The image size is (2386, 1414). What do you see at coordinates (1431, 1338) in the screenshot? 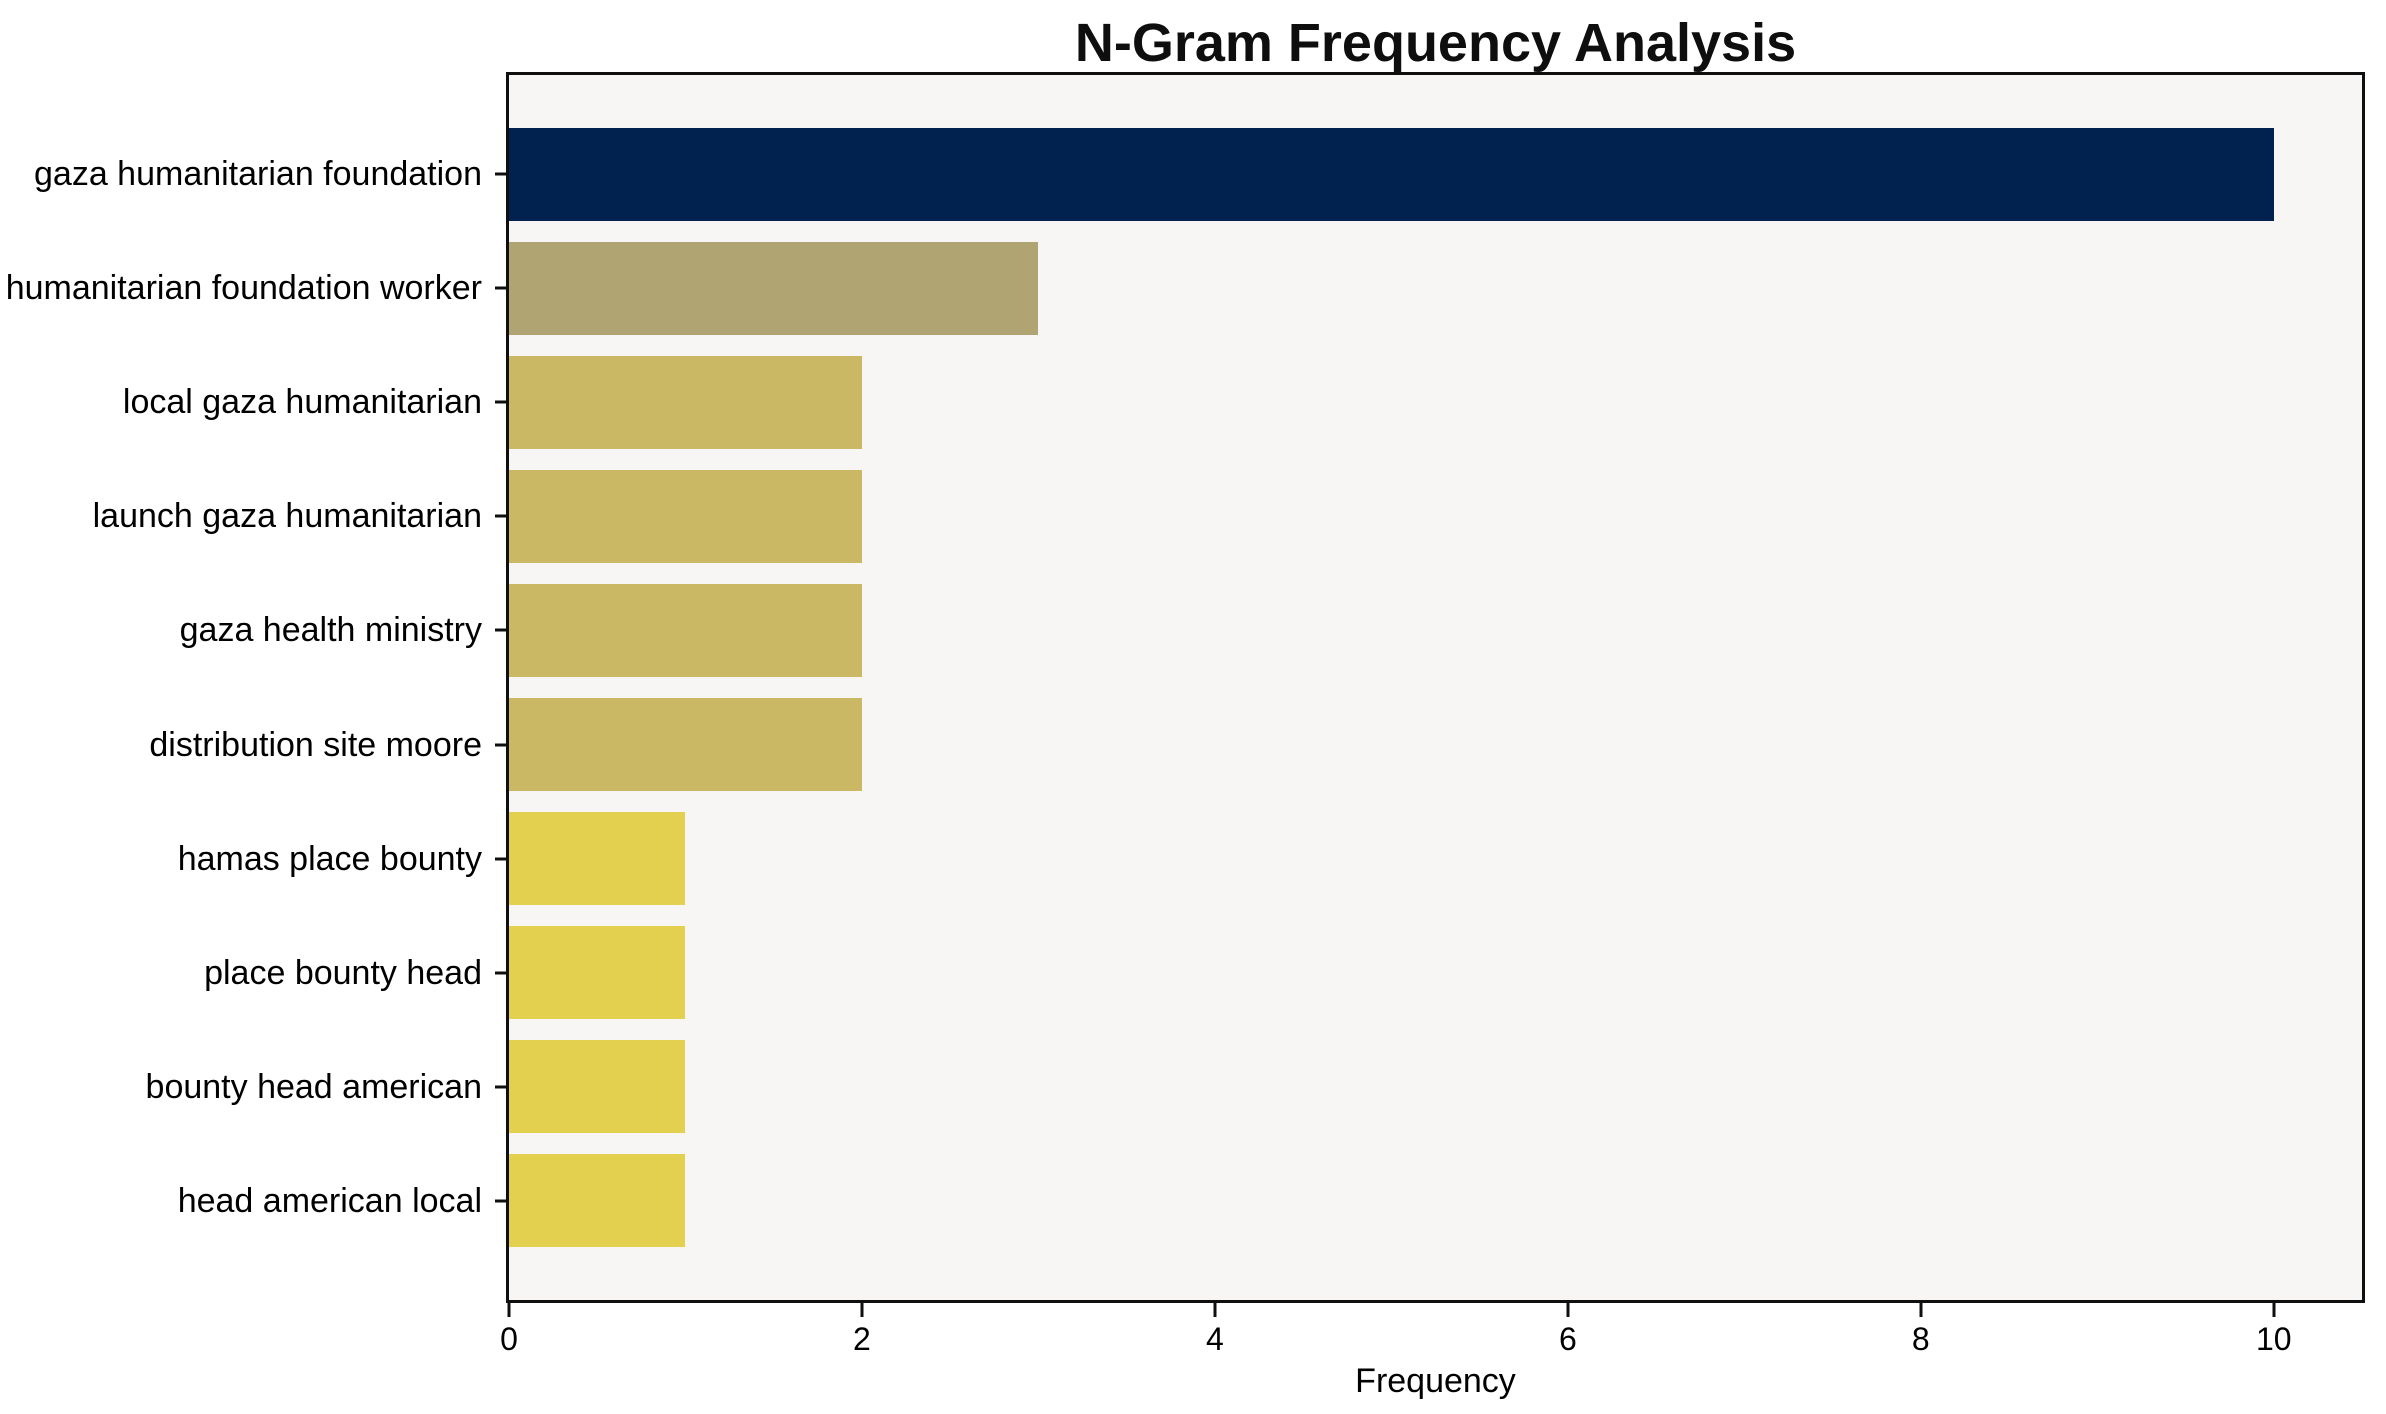
I see `x-axis: 0 2 4 6 8 10` at bounding box center [1431, 1338].